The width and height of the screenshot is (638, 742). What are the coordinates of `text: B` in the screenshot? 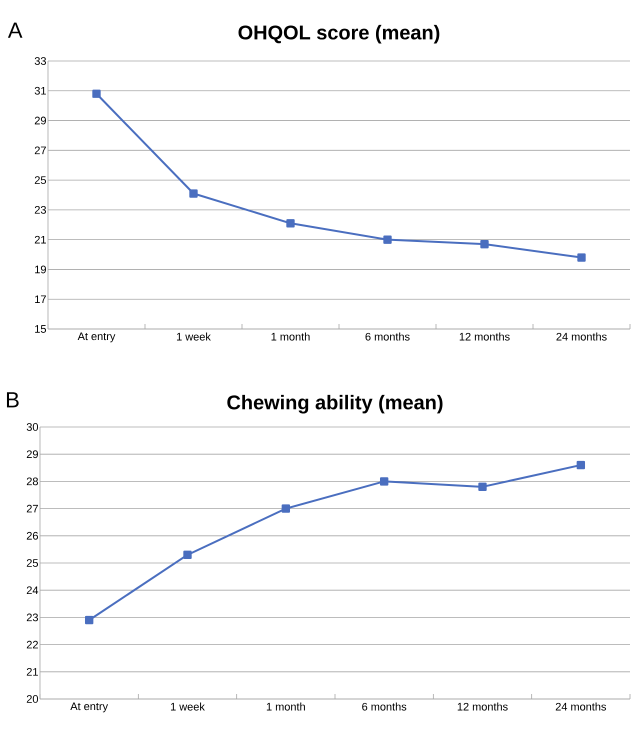 It's located at (12, 400).